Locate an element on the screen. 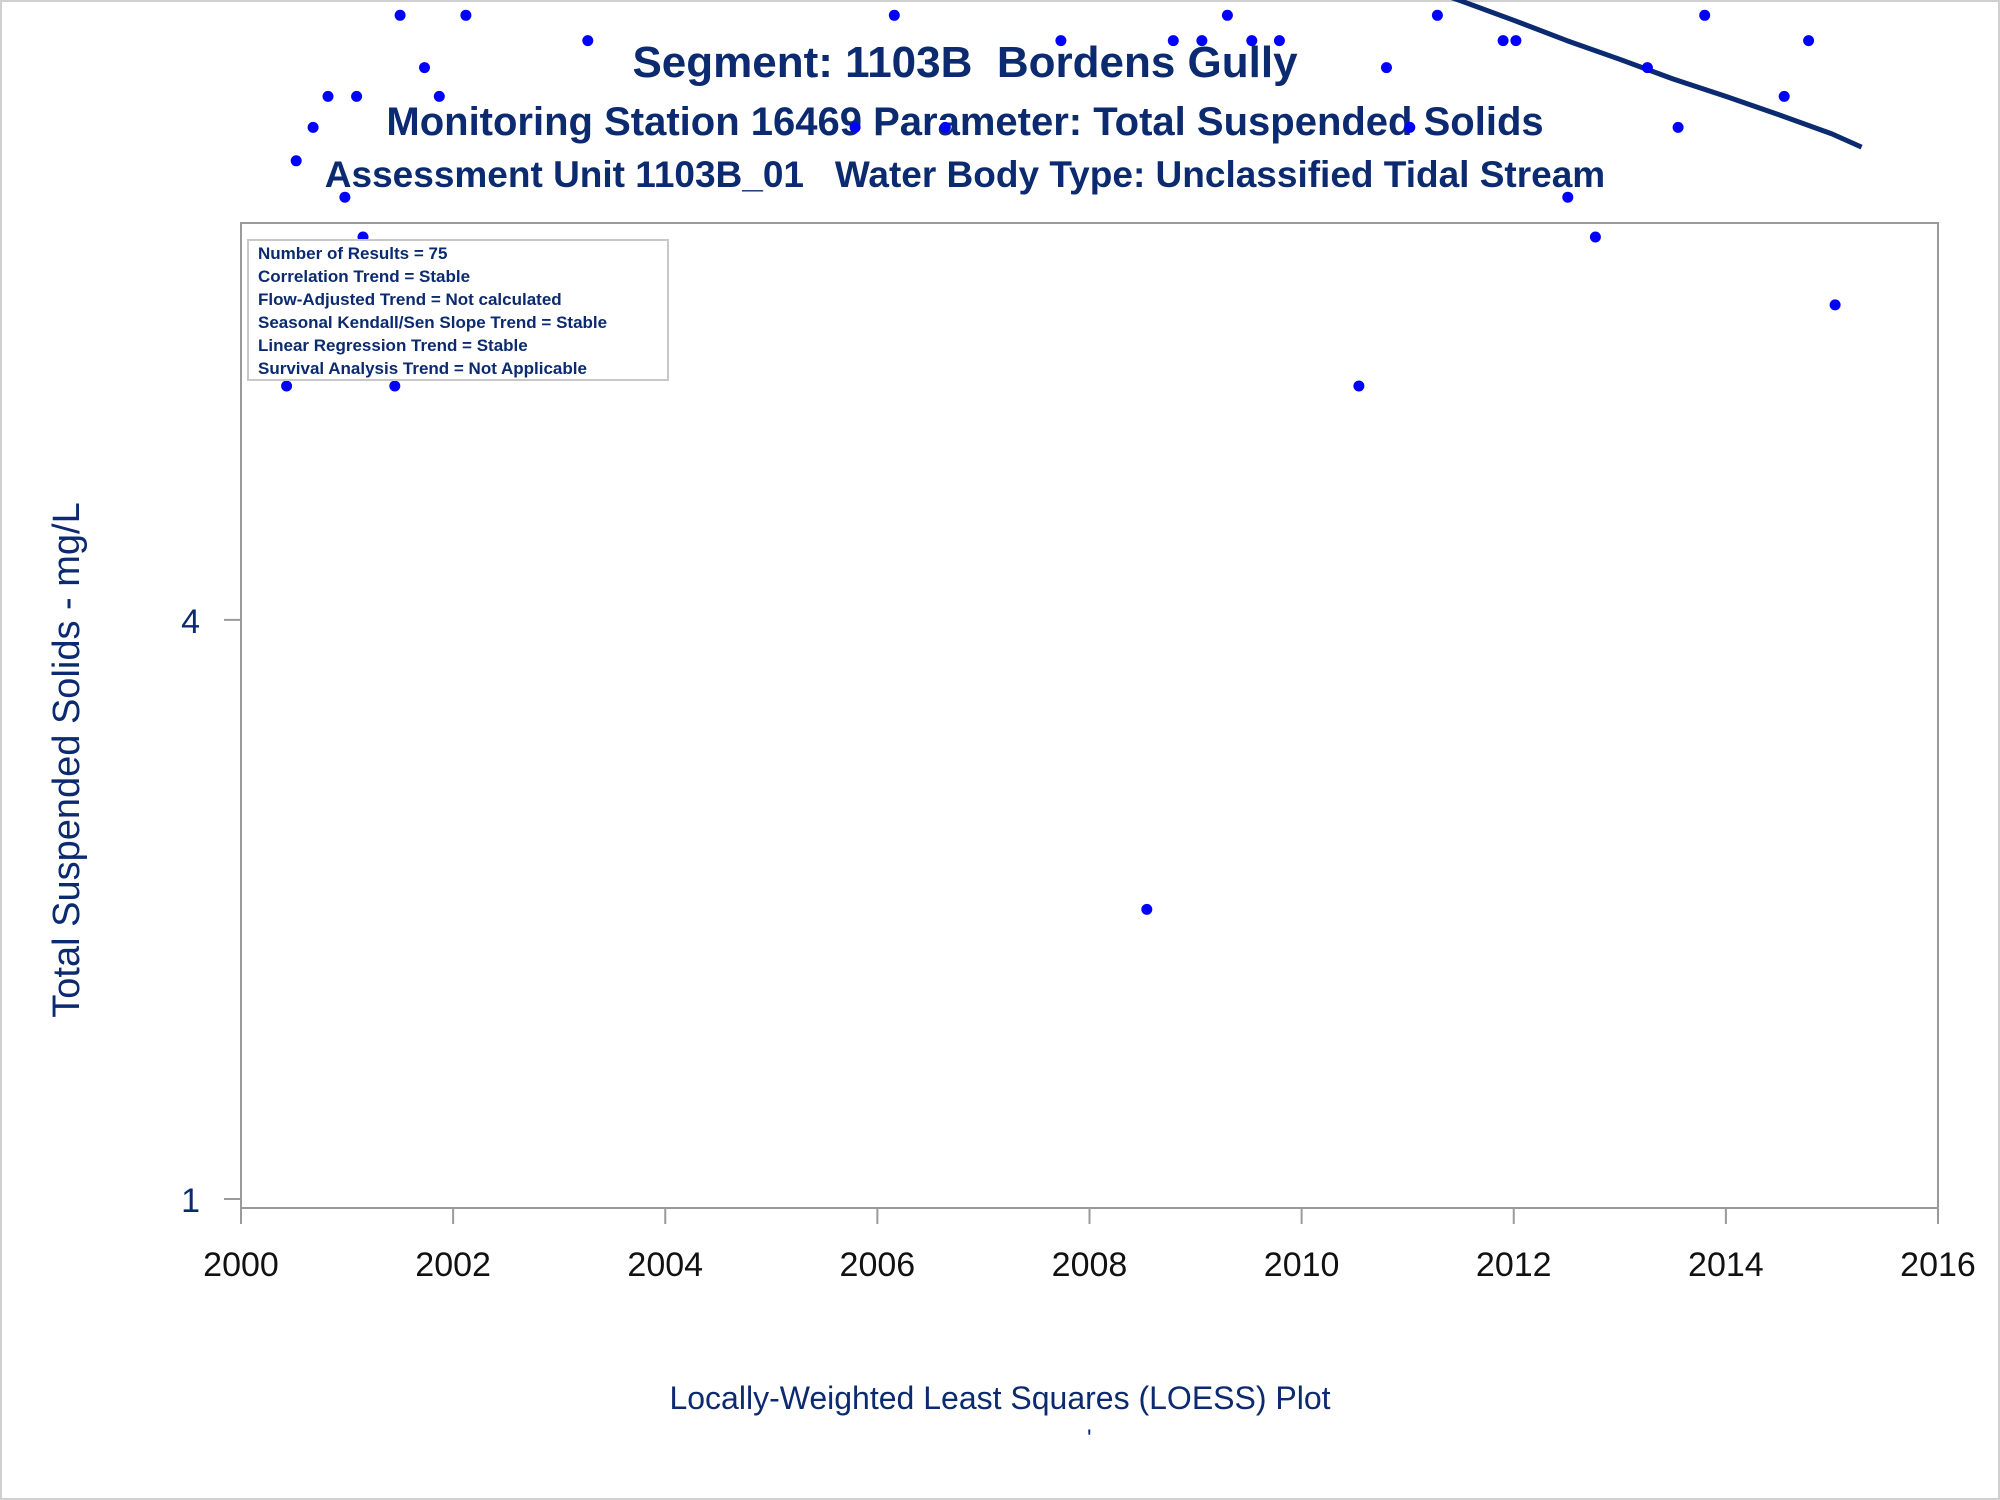  loess-trend is located at coordinates (1656, 75).